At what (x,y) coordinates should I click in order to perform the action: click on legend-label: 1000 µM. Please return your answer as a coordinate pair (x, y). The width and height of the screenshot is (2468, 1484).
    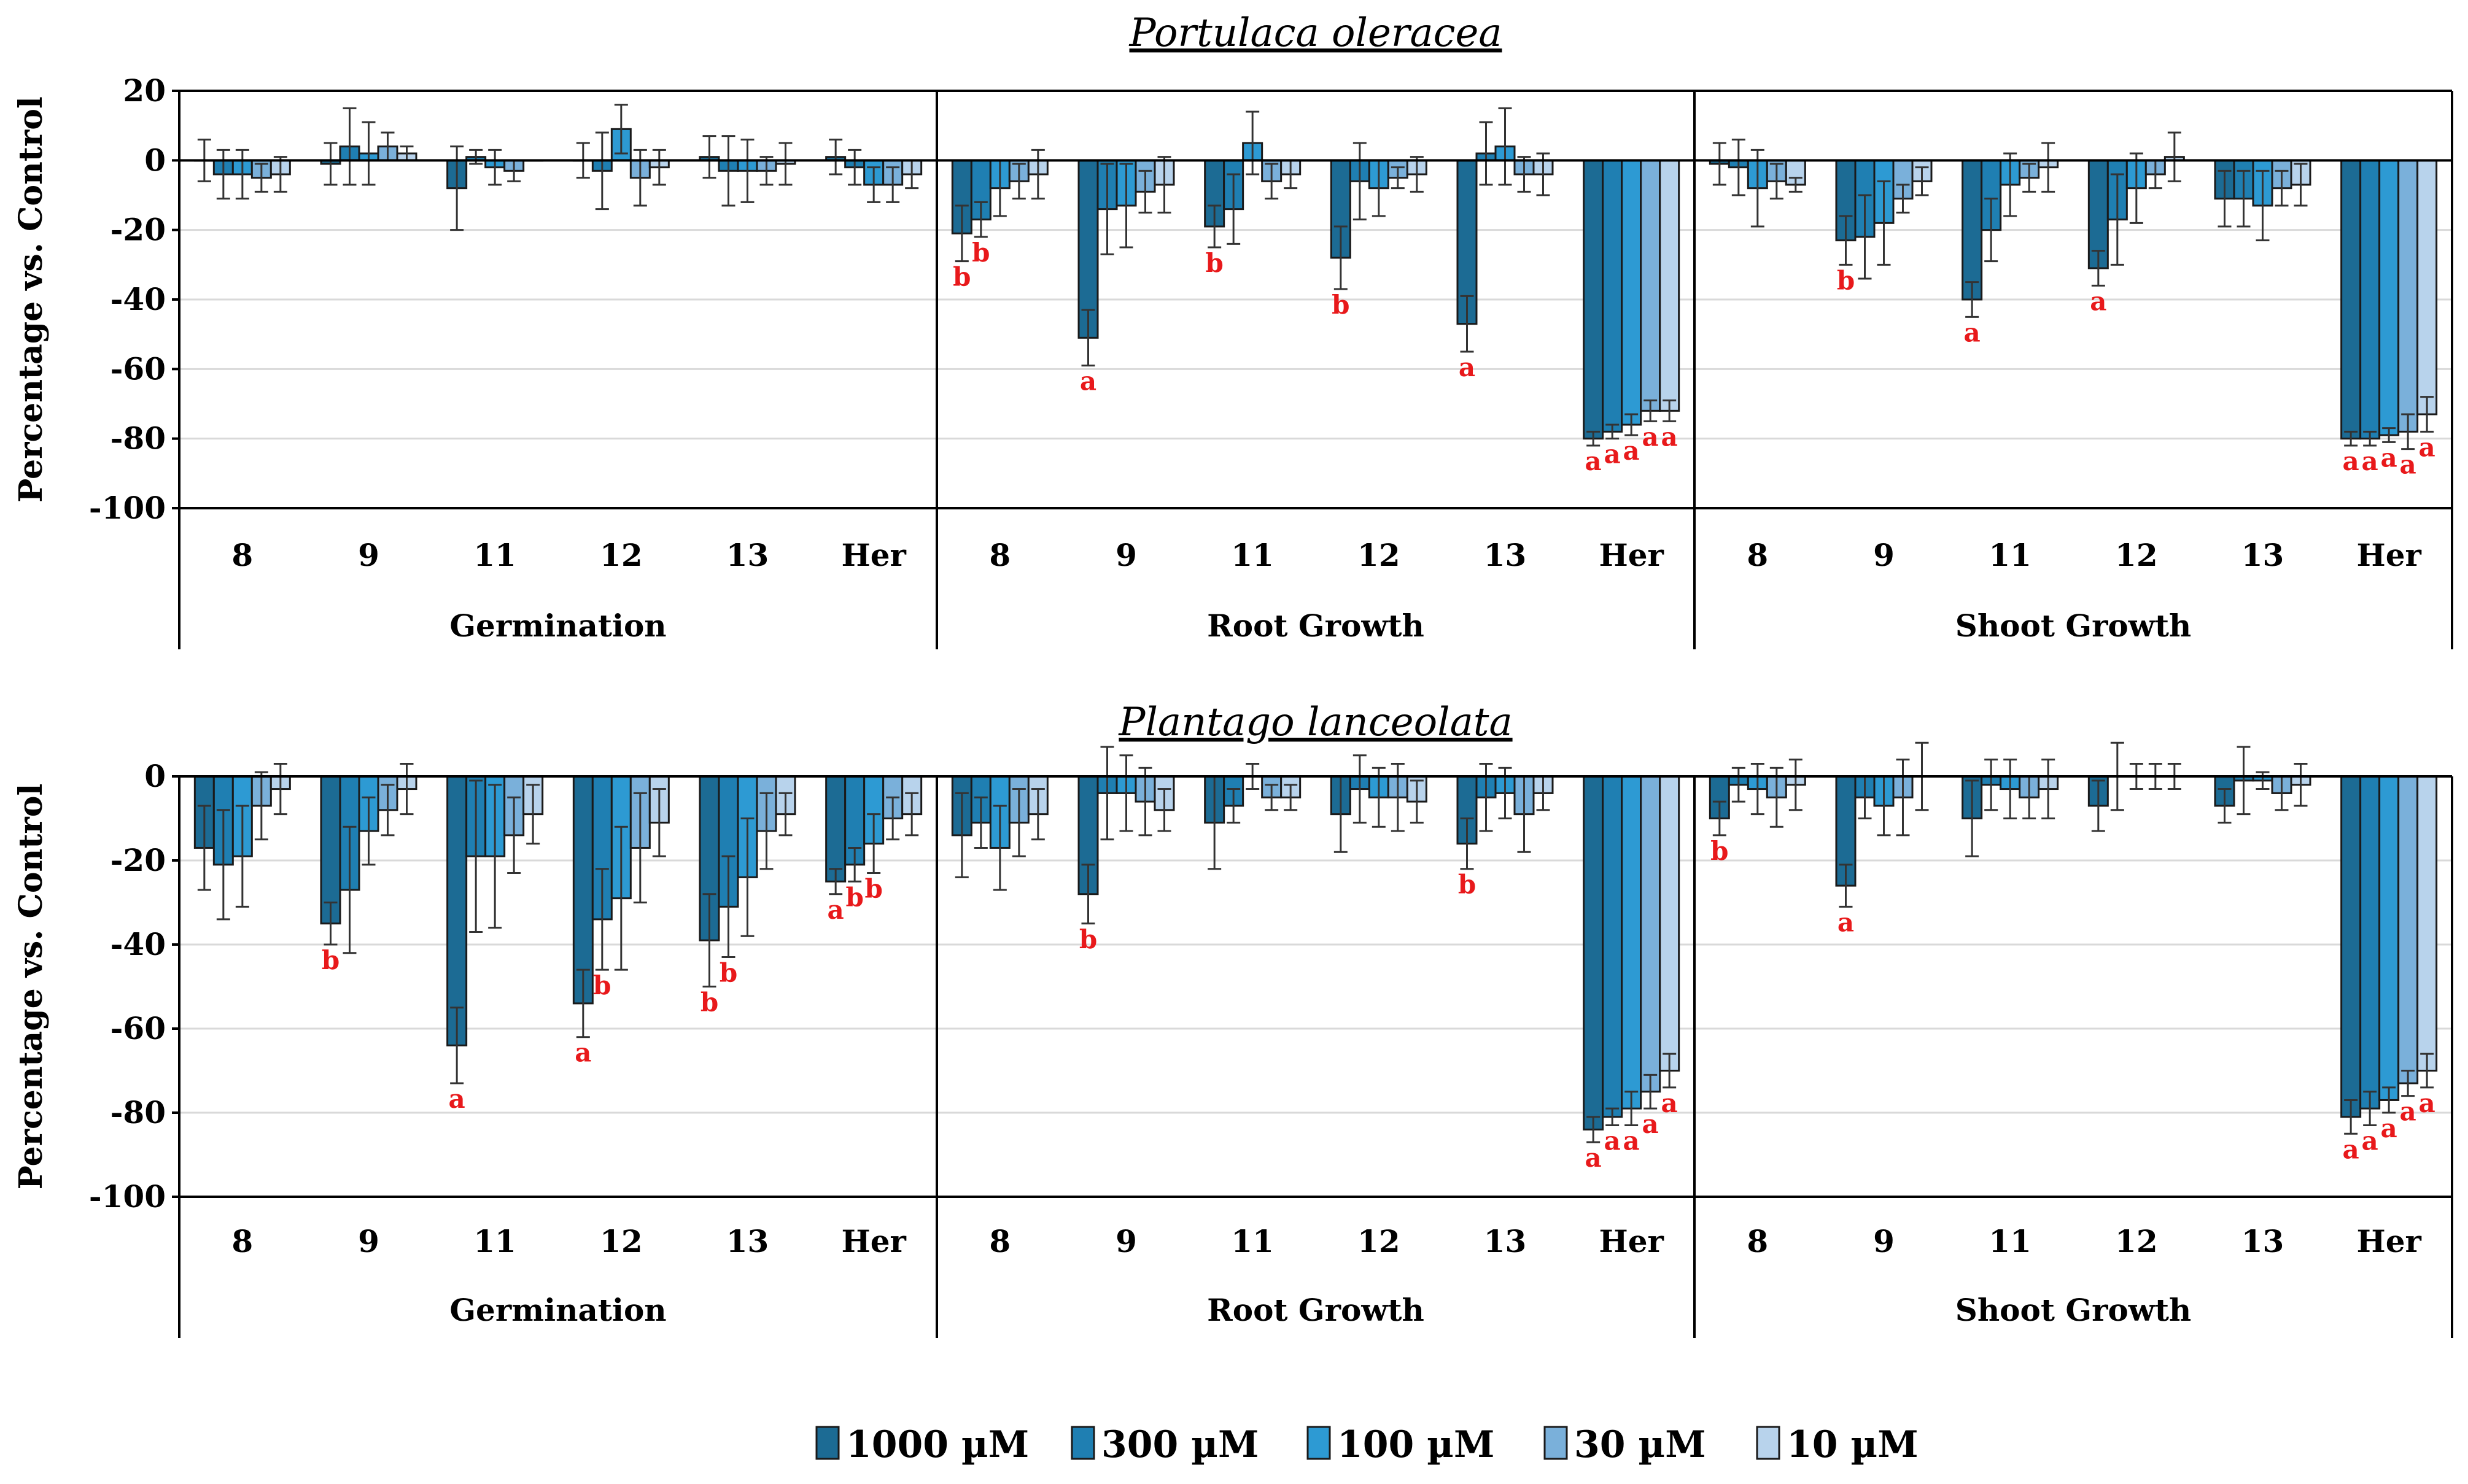
    Looking at the image, I should click on (938, 1445).